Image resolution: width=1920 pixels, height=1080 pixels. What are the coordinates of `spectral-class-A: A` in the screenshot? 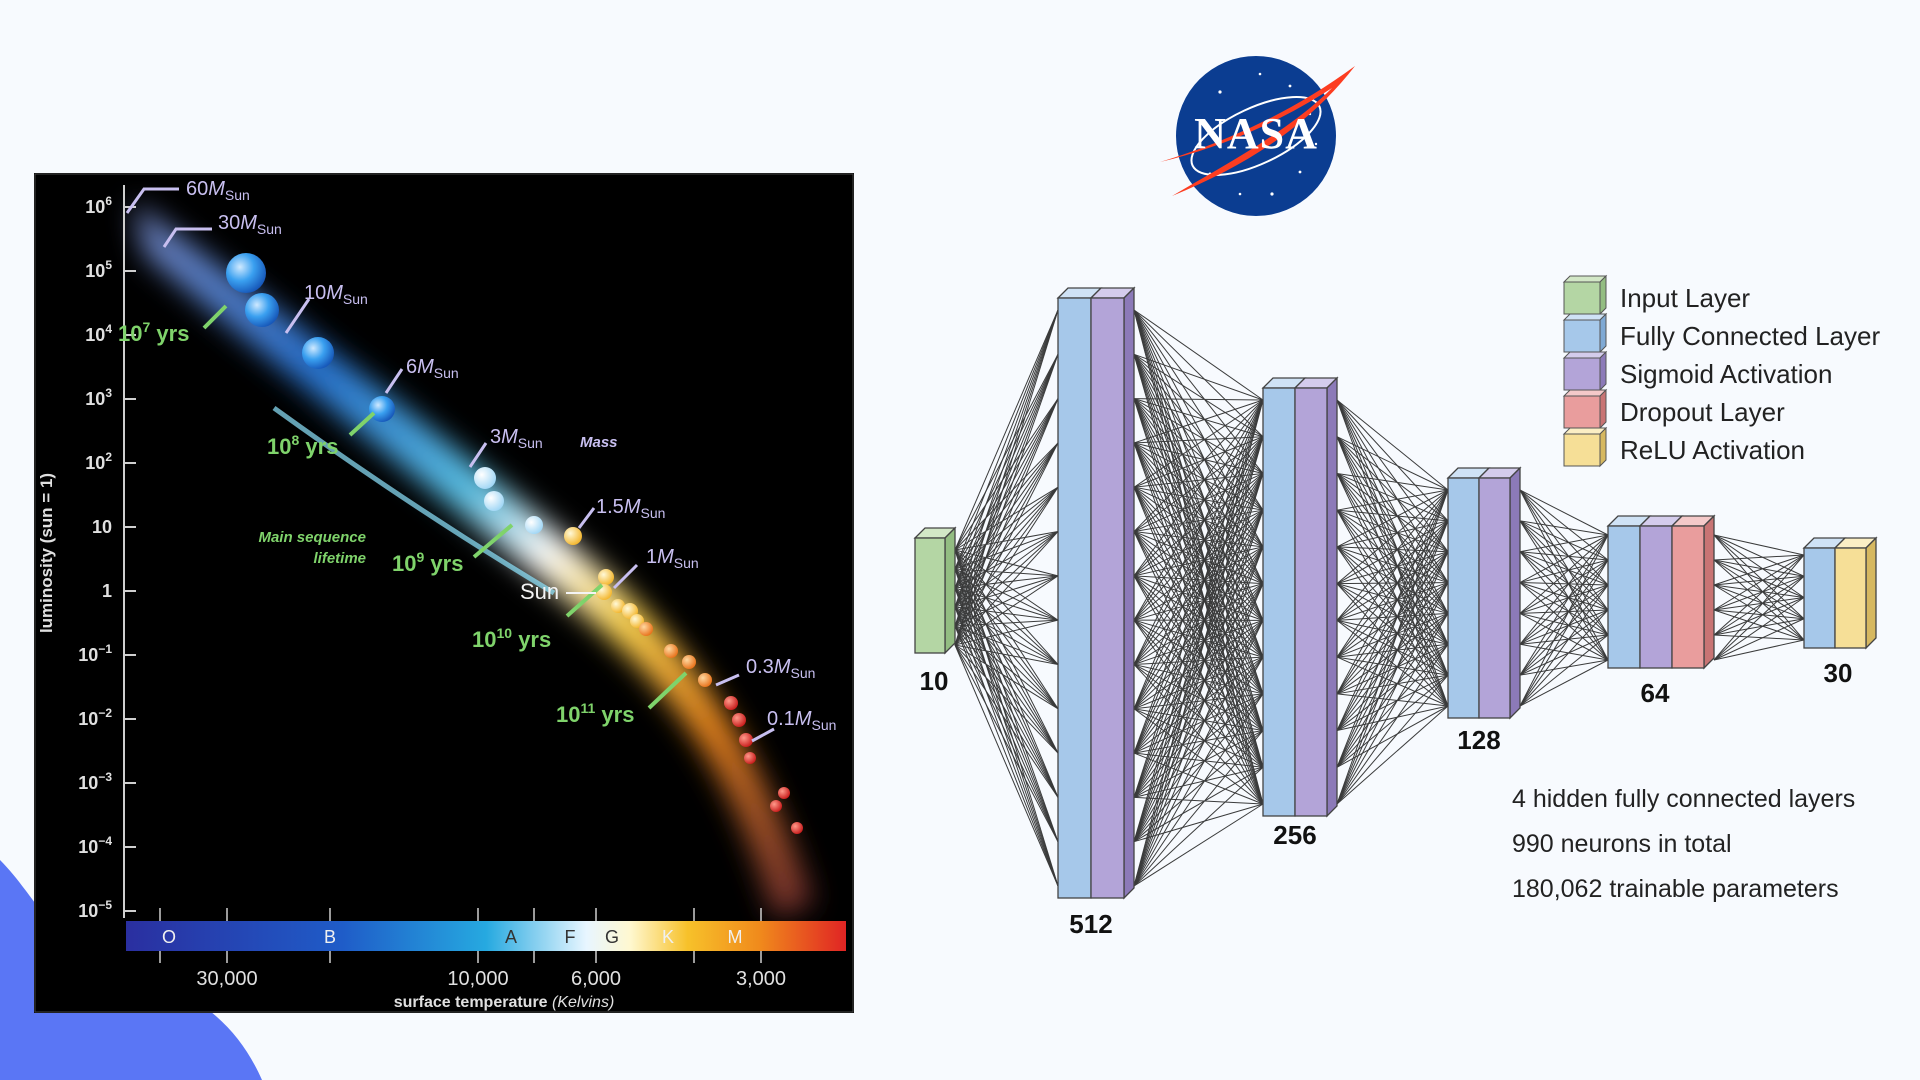 It's located at (511, 937).